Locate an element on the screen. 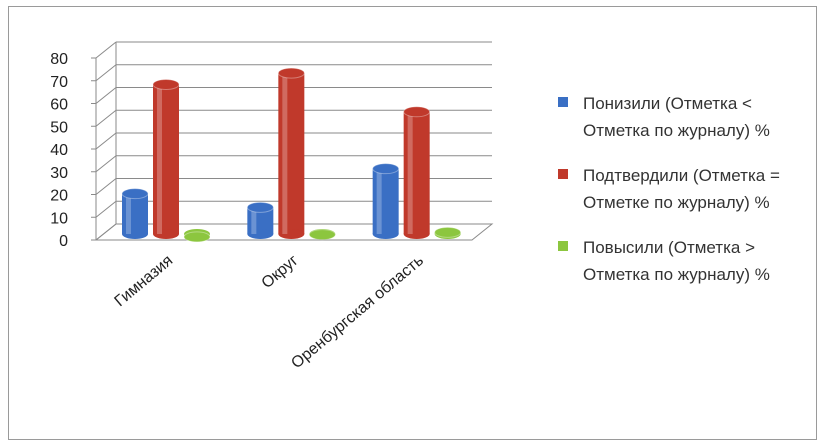  floor is located at coordinates (294, 232).